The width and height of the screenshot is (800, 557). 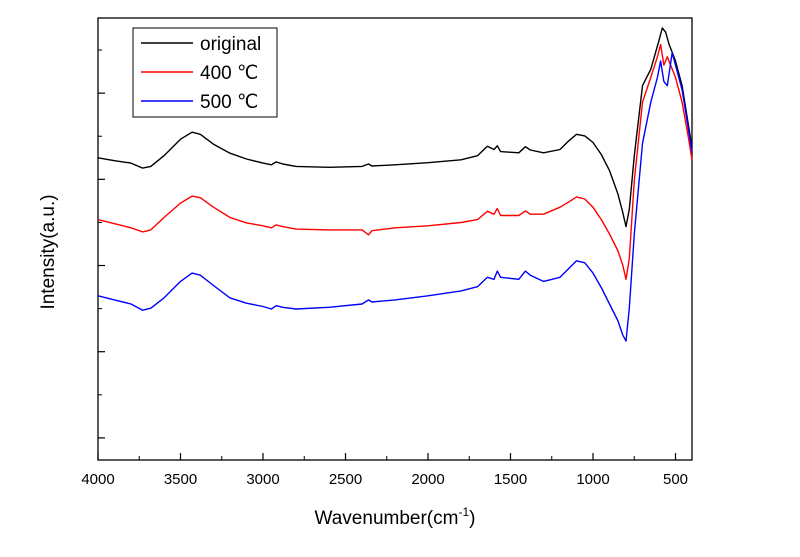 I want to click on x-axis-title-superscript: -1, so click(x=463, y=512).